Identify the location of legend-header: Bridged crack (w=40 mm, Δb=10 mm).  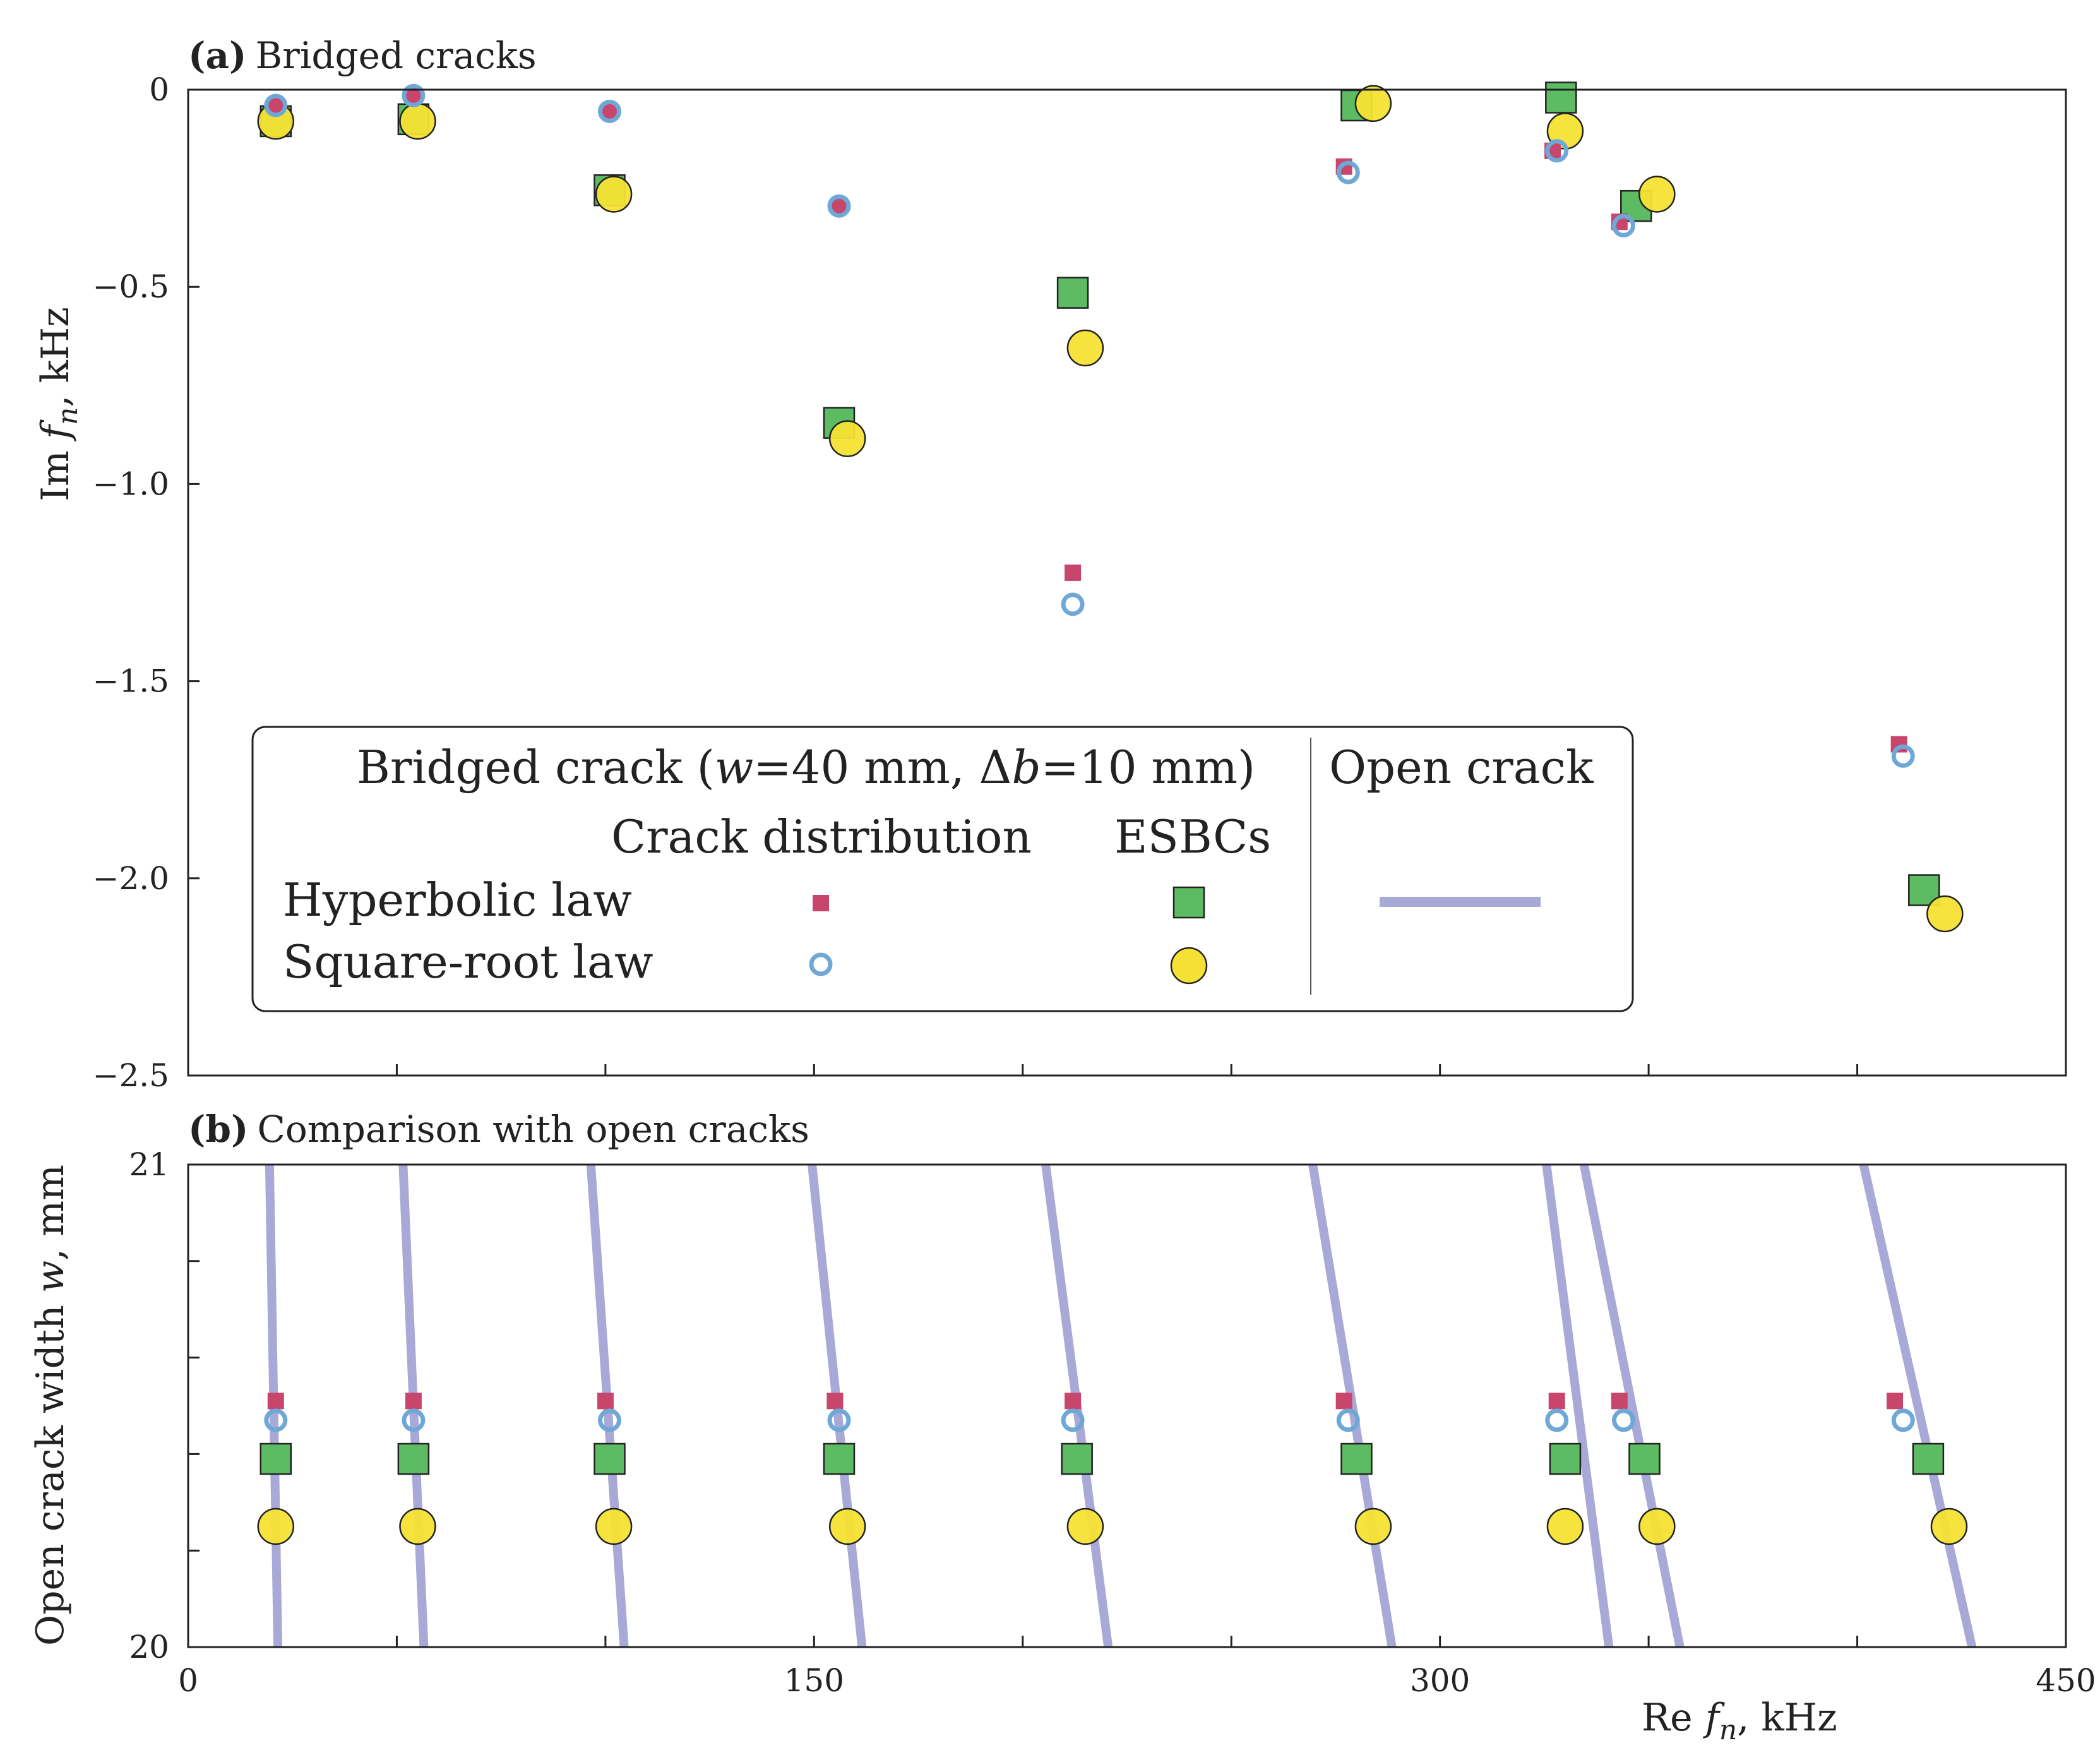
(806, 767).